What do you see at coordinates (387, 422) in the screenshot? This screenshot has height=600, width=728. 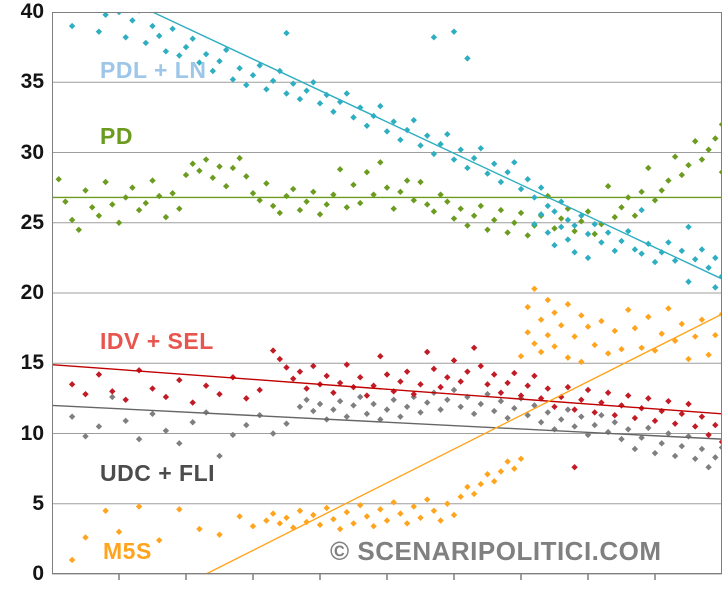 I see `trend-line` at bounding box center [387, 422].